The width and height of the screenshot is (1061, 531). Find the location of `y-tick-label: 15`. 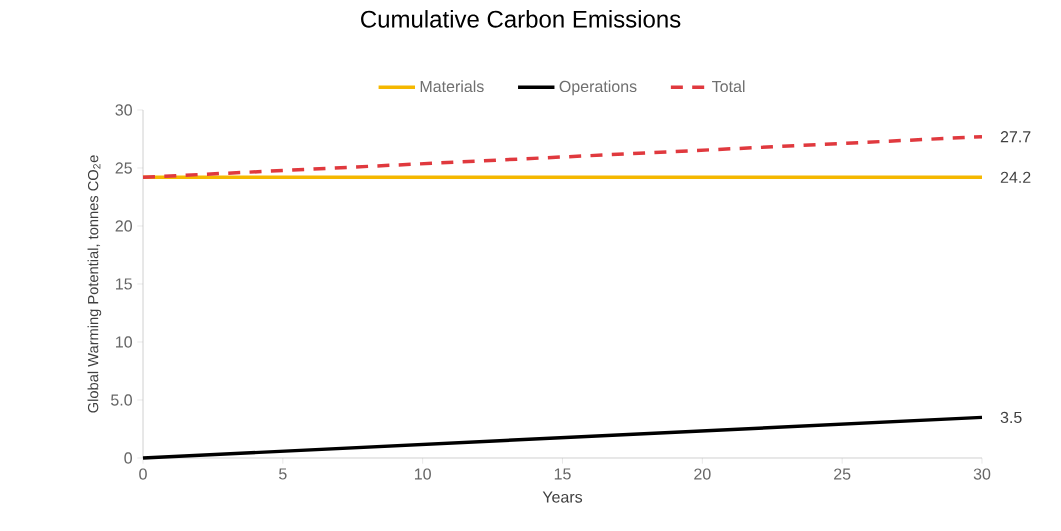

y-tick-label: 15 is located at coordinates (124, 284).